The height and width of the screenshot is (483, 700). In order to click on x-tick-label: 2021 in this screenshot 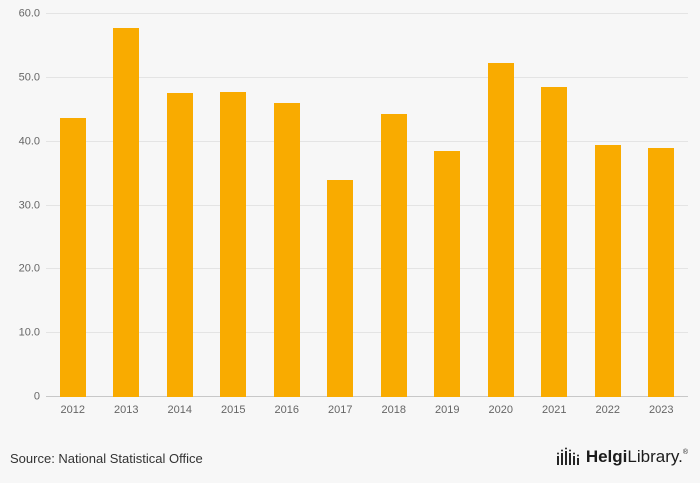, I will do `click(554, 410)`.